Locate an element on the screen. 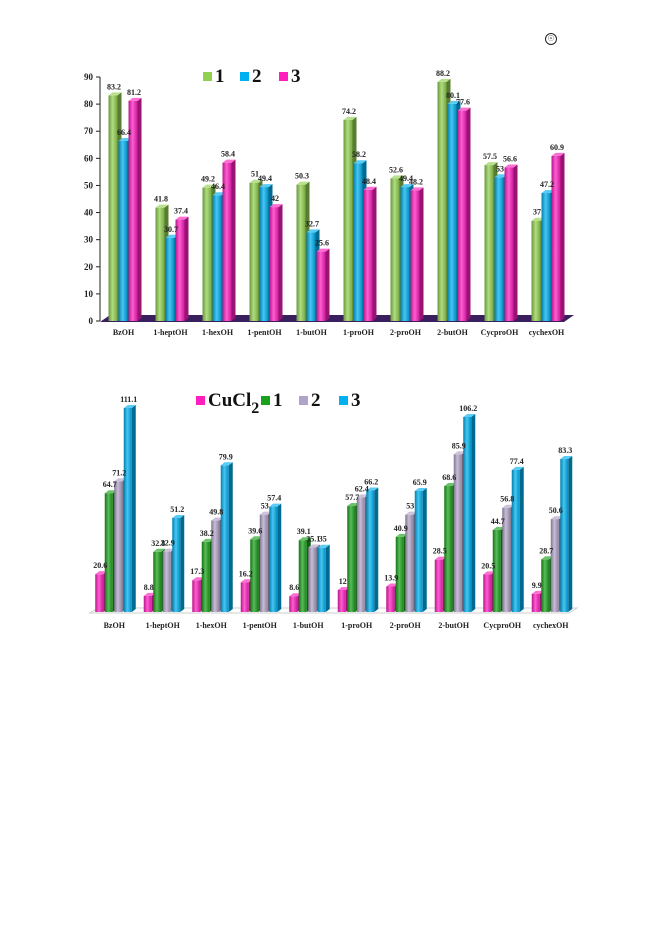 This screenshot has height=936, width=657. bar-3-1-heptoh is located at coordinates (182, 268).